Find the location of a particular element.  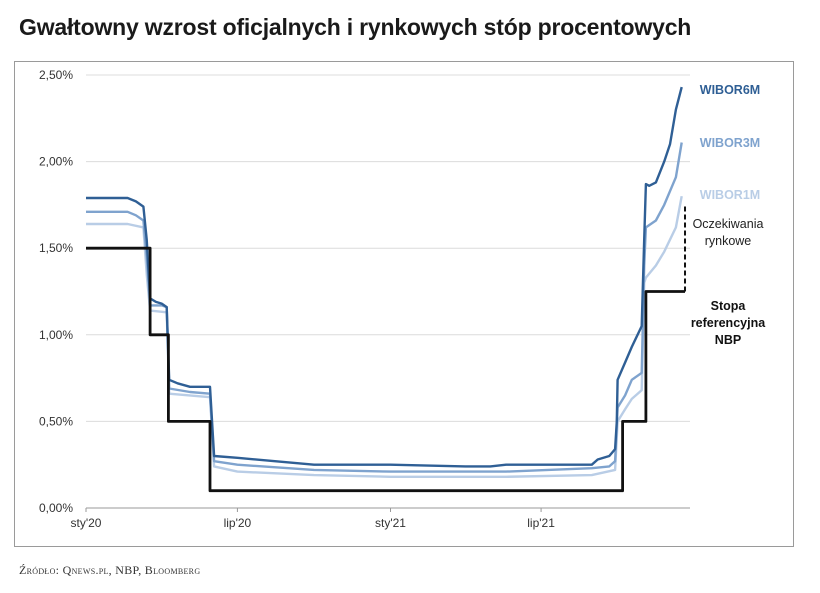

y-tick-label: 2,00% is located at coordinates (56, 162).